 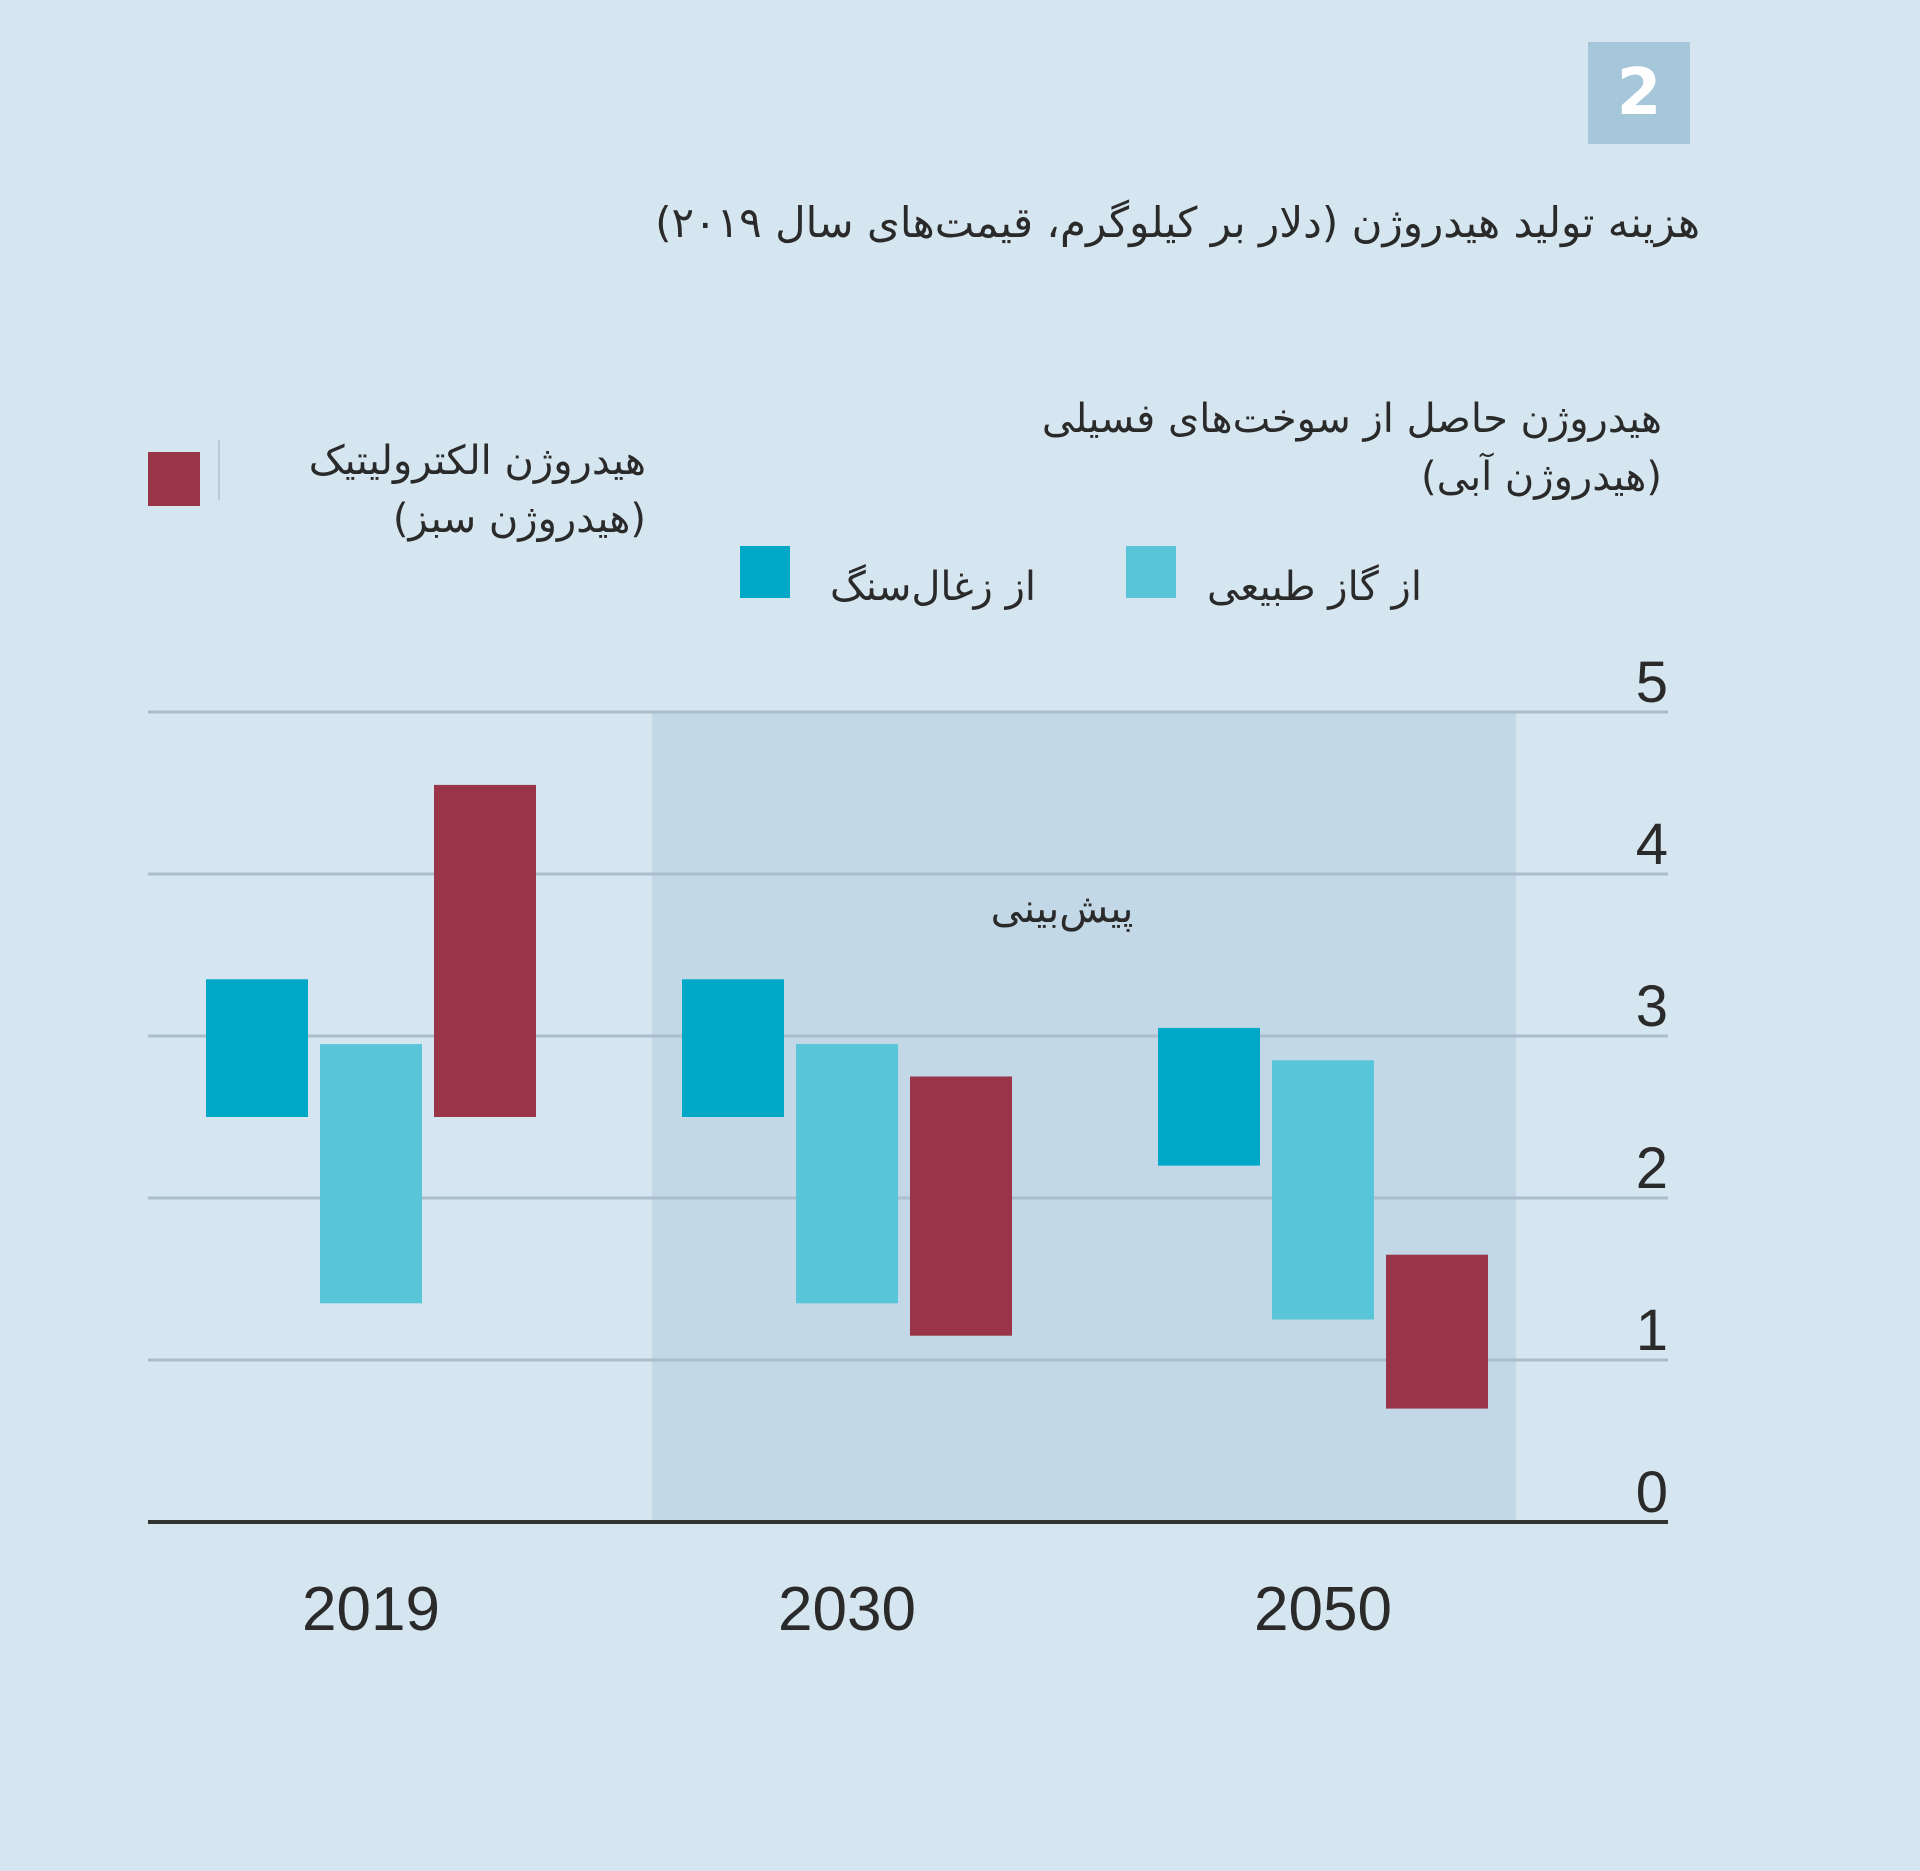 What do you see at coordinates (1541, 477) in the screenshot?
I see `legend-fossil-heading-line2: (هیدروژن آبی)` at bounding box center [1541, 477].